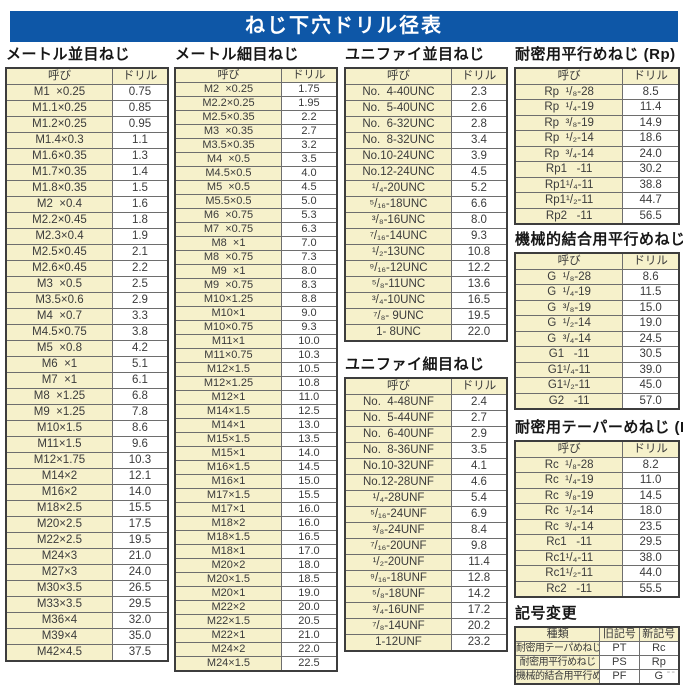  Describe the element at coordinates (426, 252) in the screenshot. I see `table-row: ¹/₂-13UNC 10.8` at that location.